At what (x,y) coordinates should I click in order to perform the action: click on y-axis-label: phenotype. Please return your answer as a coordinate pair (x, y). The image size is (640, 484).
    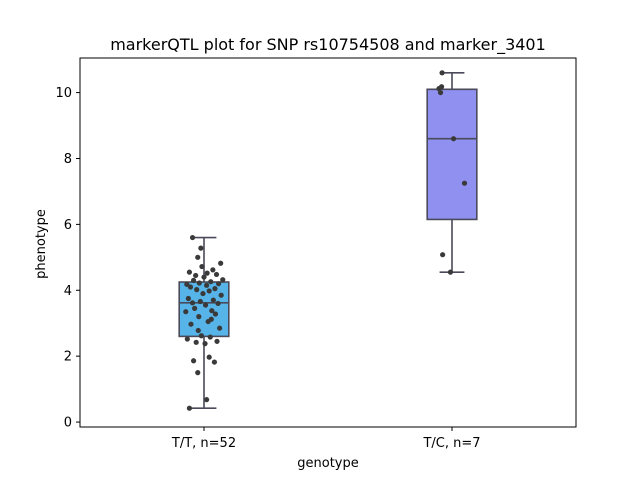
    Looking at the image, I should click on (41, 244).